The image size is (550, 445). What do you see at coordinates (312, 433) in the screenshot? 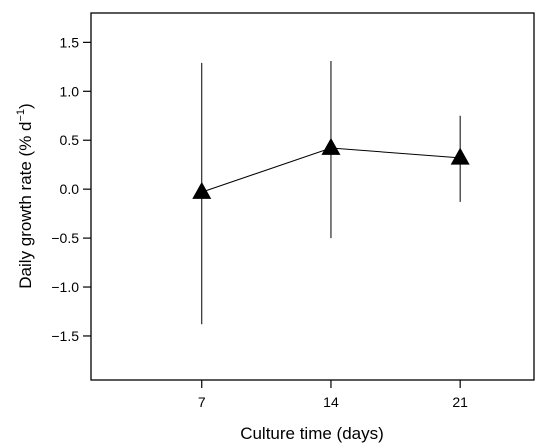
I see `x-axis-title: Culture time (days)` at bounding box center [312, 433].